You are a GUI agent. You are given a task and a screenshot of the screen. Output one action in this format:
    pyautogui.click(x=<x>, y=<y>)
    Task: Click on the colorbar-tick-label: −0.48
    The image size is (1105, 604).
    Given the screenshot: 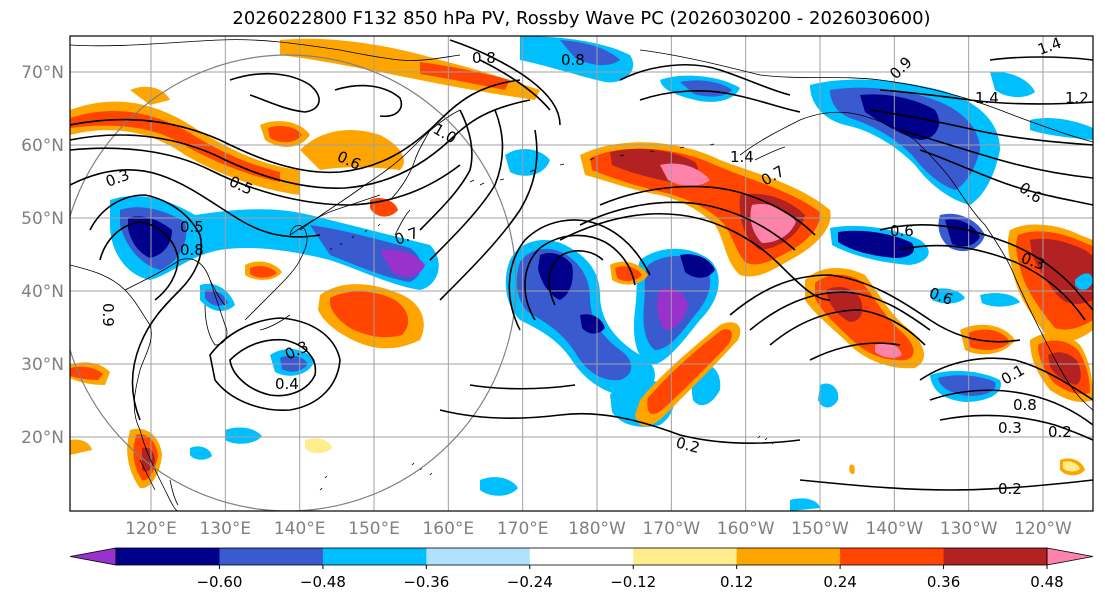 What is the action you would take?
    pyautogui.click(x=323, y=582)
    